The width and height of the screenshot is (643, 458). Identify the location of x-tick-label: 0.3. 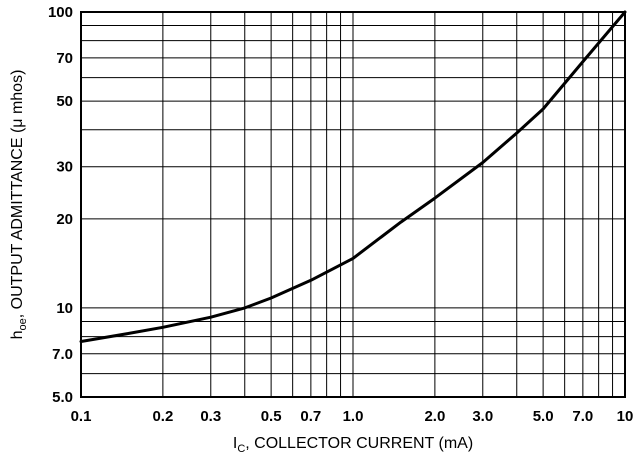
(210, 416).